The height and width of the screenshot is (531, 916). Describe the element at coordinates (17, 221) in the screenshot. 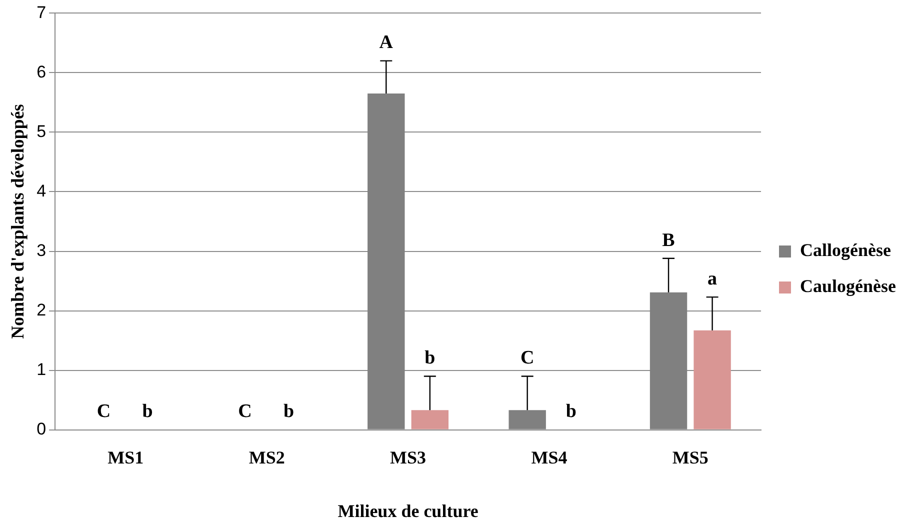

I see `y-axis-title: Nombre d'explants développés` at that location.